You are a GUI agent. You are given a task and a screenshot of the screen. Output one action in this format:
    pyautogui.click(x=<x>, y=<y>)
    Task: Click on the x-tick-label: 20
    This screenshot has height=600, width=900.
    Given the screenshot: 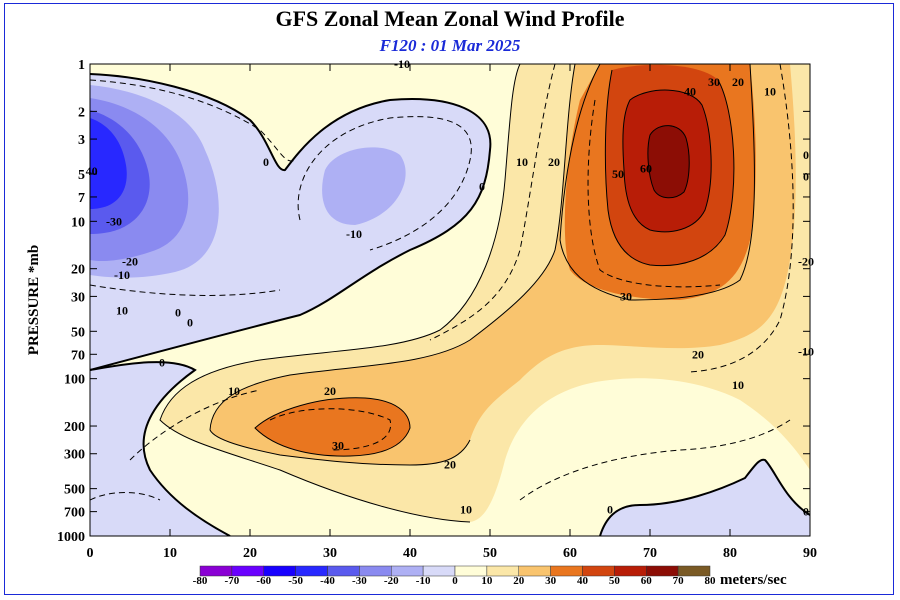 What is the action you would take?
    pyautogui.click(x=250, y=553)
    